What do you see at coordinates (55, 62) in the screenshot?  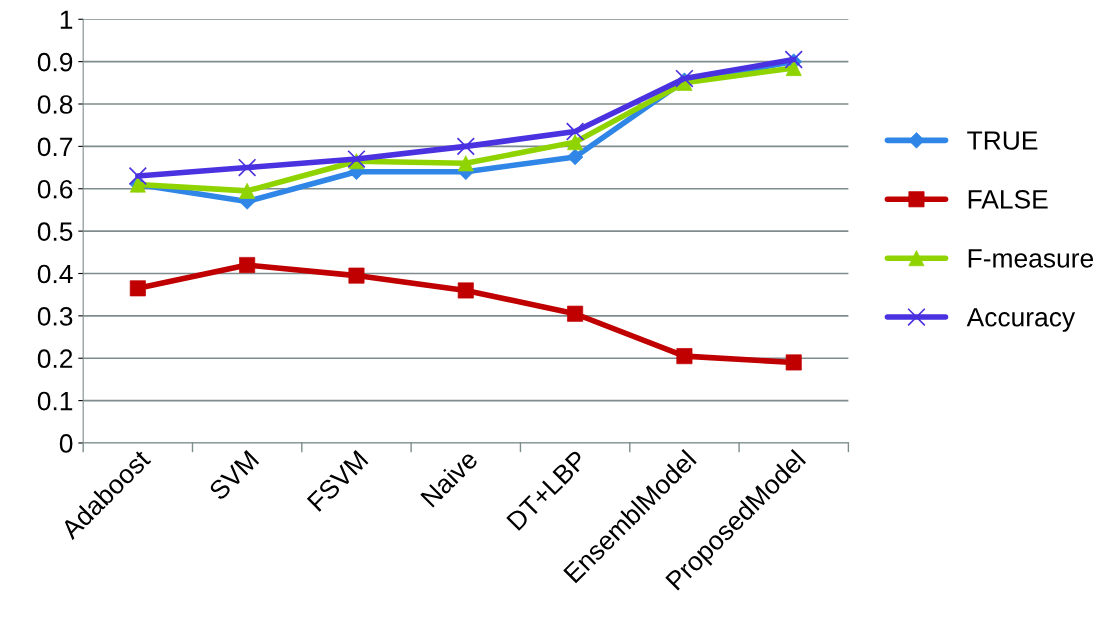 I see `y-tick-label: 0.9` at bounding box center [55, 62].